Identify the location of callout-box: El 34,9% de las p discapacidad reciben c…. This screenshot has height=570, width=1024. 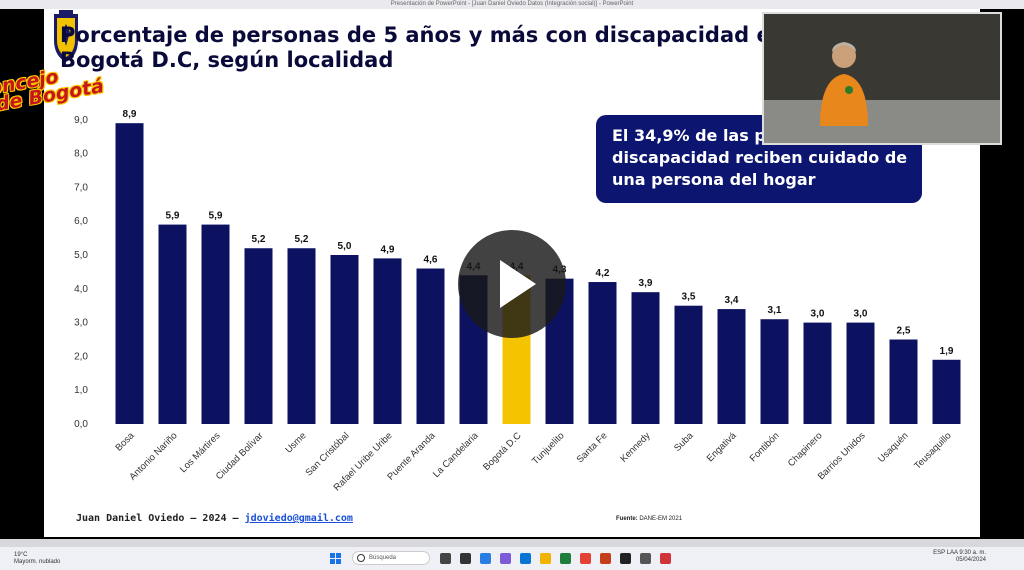
(759, 159).